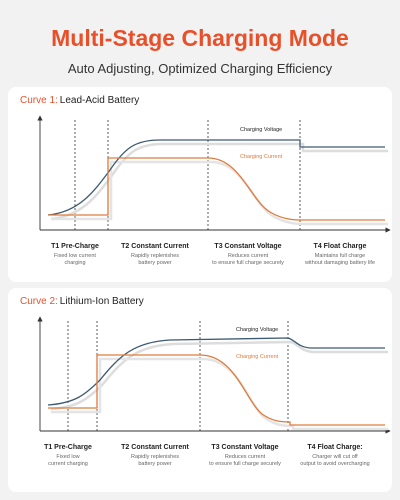 Image resolution: width=400 pixels, height=500 pixels. What do you see at coordinates (334, 447) in the screenshot?
I see `stage-title: T4 Float Charge:` at bounding box center [334, 447].